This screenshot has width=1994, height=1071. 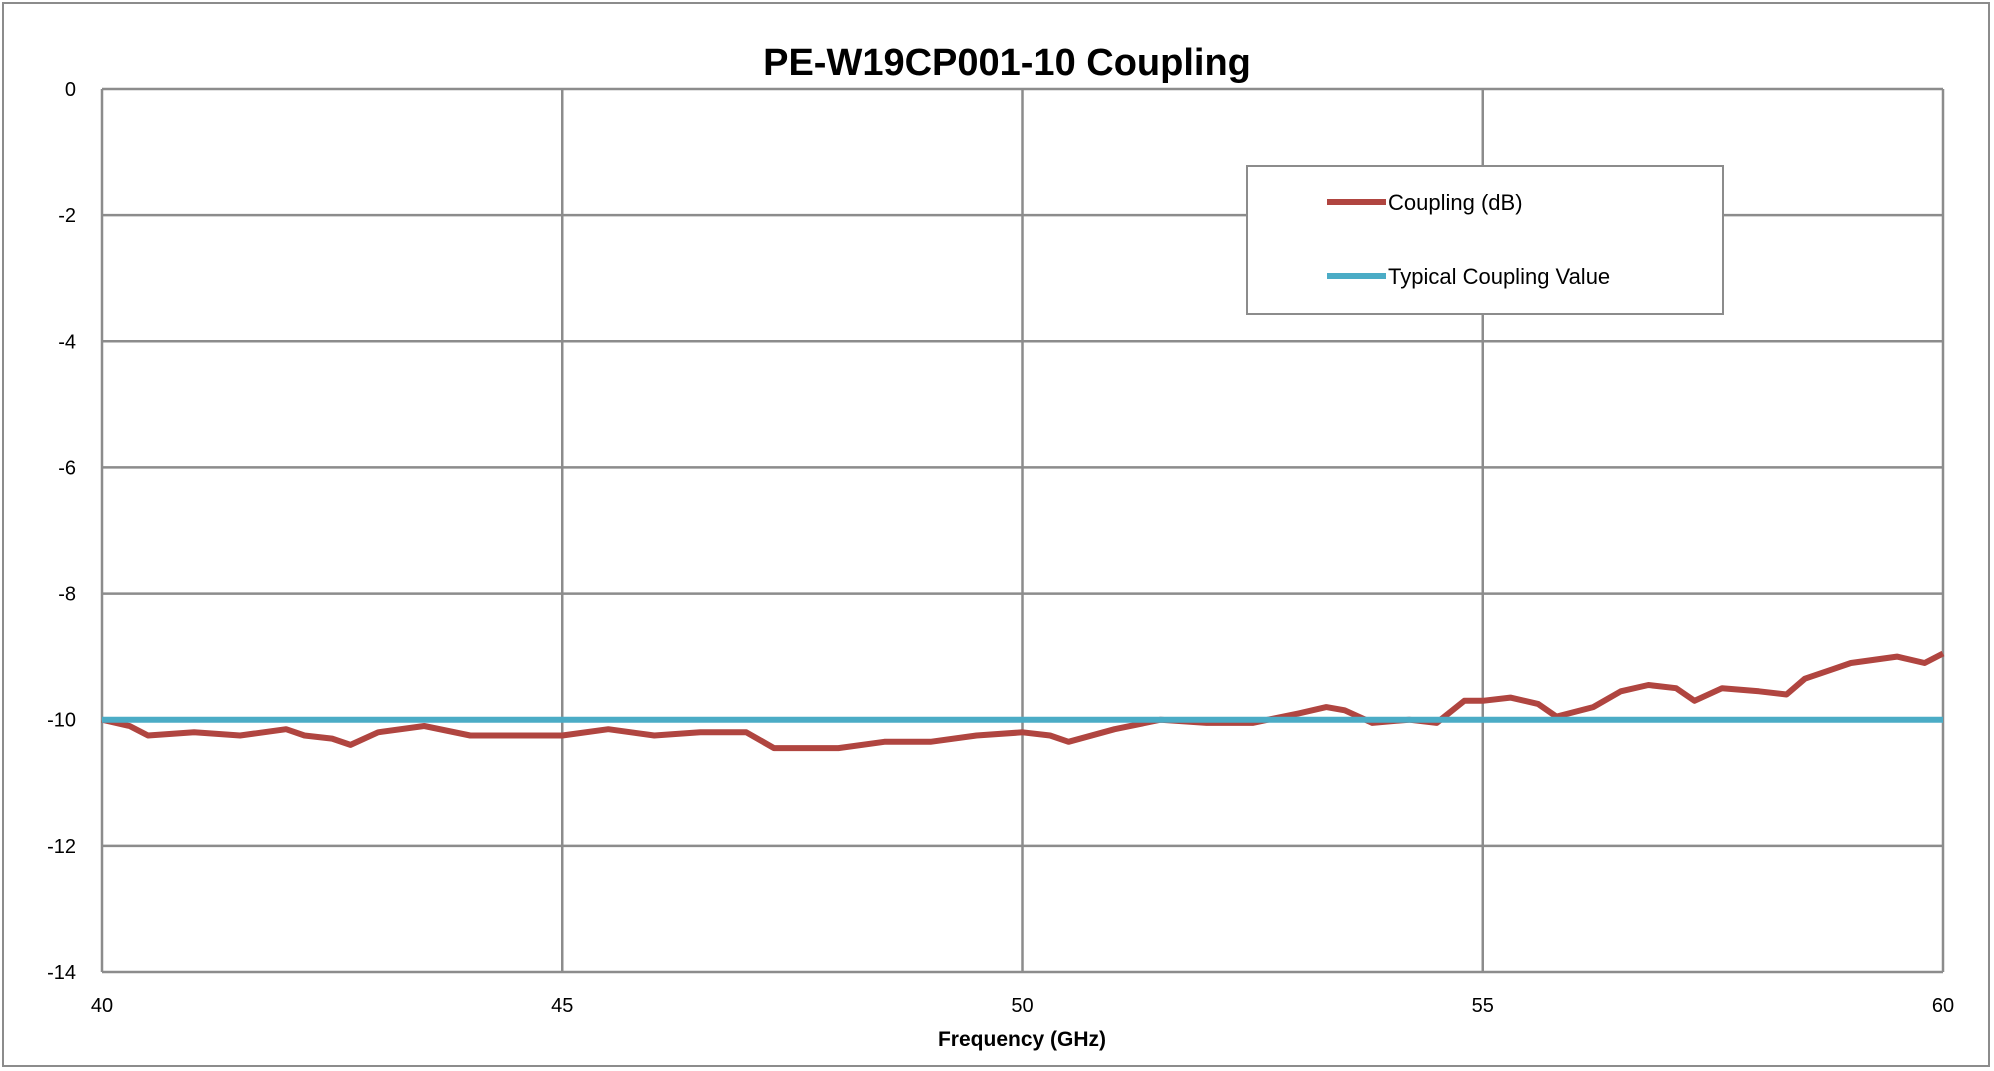 I want to click on legend-label-typical: Typical Coupling Value, so click(x=1499, y=276).